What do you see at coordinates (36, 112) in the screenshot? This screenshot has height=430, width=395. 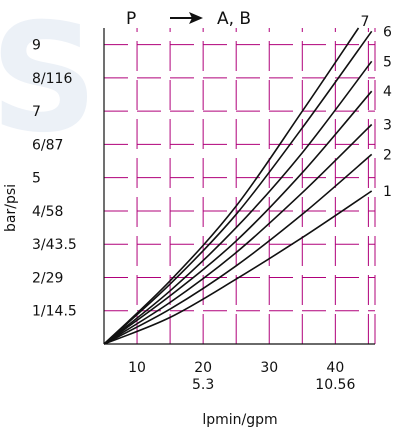 I see `y-tick-label: 7` at bounding box center [36, 112].